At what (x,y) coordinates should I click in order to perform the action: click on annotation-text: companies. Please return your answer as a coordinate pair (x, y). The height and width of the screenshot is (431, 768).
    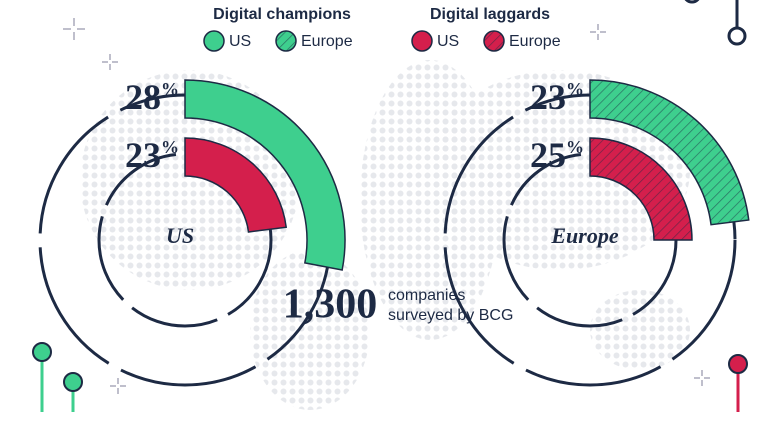
    Looking at the image, I should click on (426, 295).